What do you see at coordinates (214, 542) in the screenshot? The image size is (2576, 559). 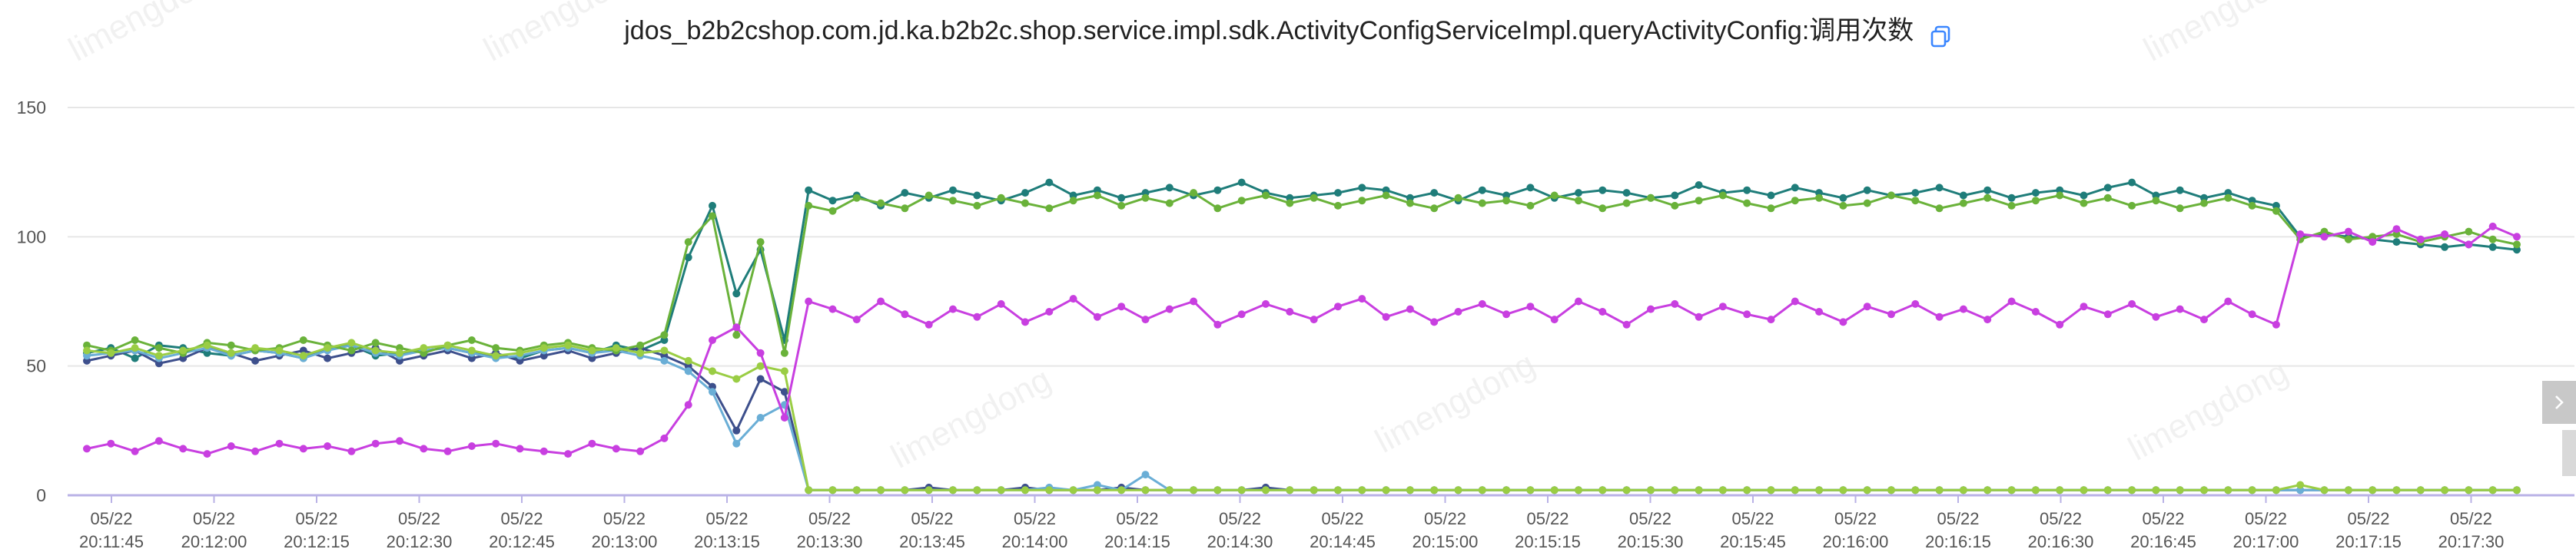 I see `x-tick-time: 20:12:00` at bounding box center [214, 542].